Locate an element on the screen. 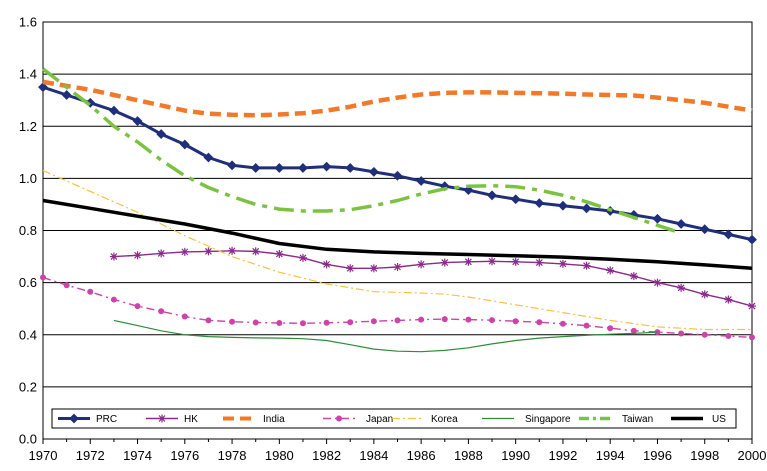 The height and width of the screenshot is (471, 767). series-line-us is located at coordinates (397, 234).